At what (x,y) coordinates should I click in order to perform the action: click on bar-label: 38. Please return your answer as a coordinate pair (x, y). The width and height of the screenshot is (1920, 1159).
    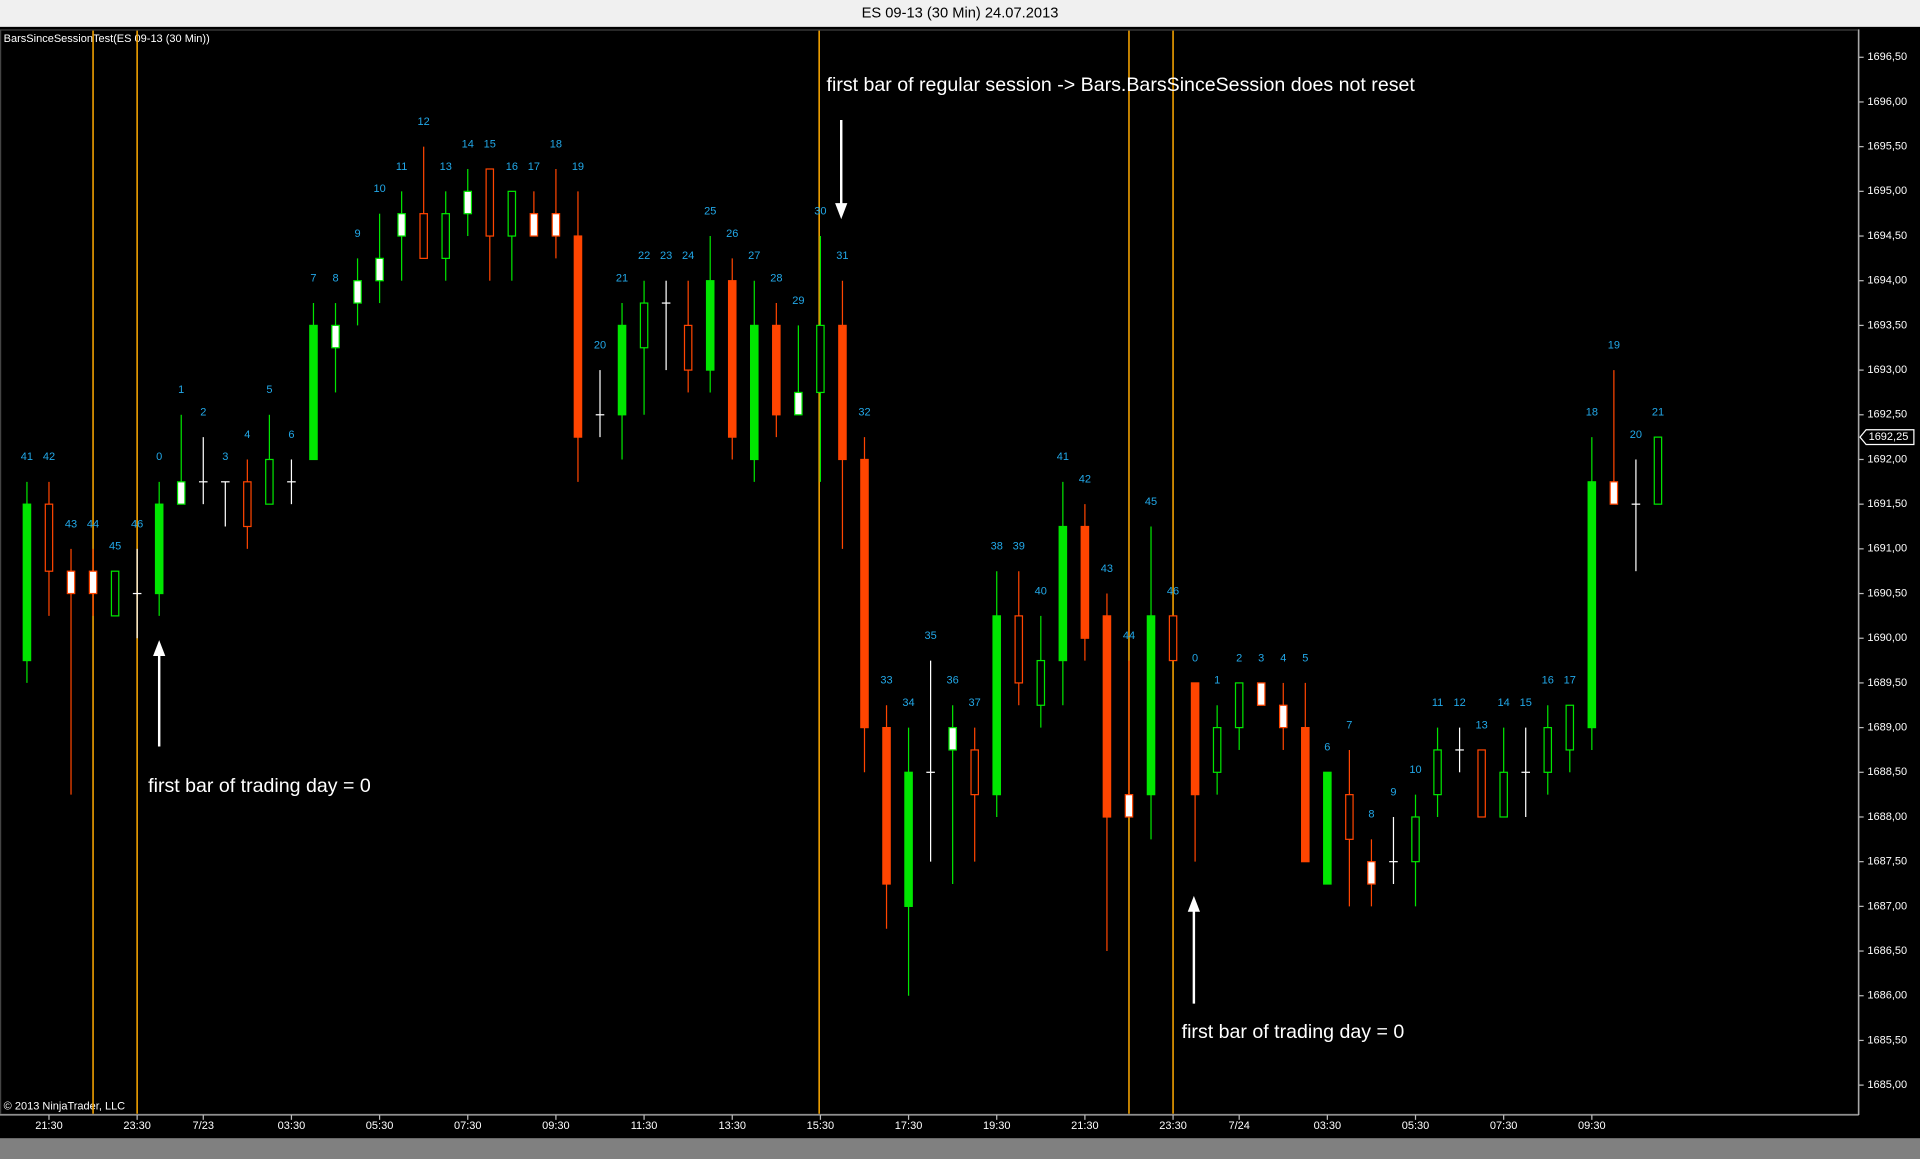
    Looking at the image, I should click on (997, 547).